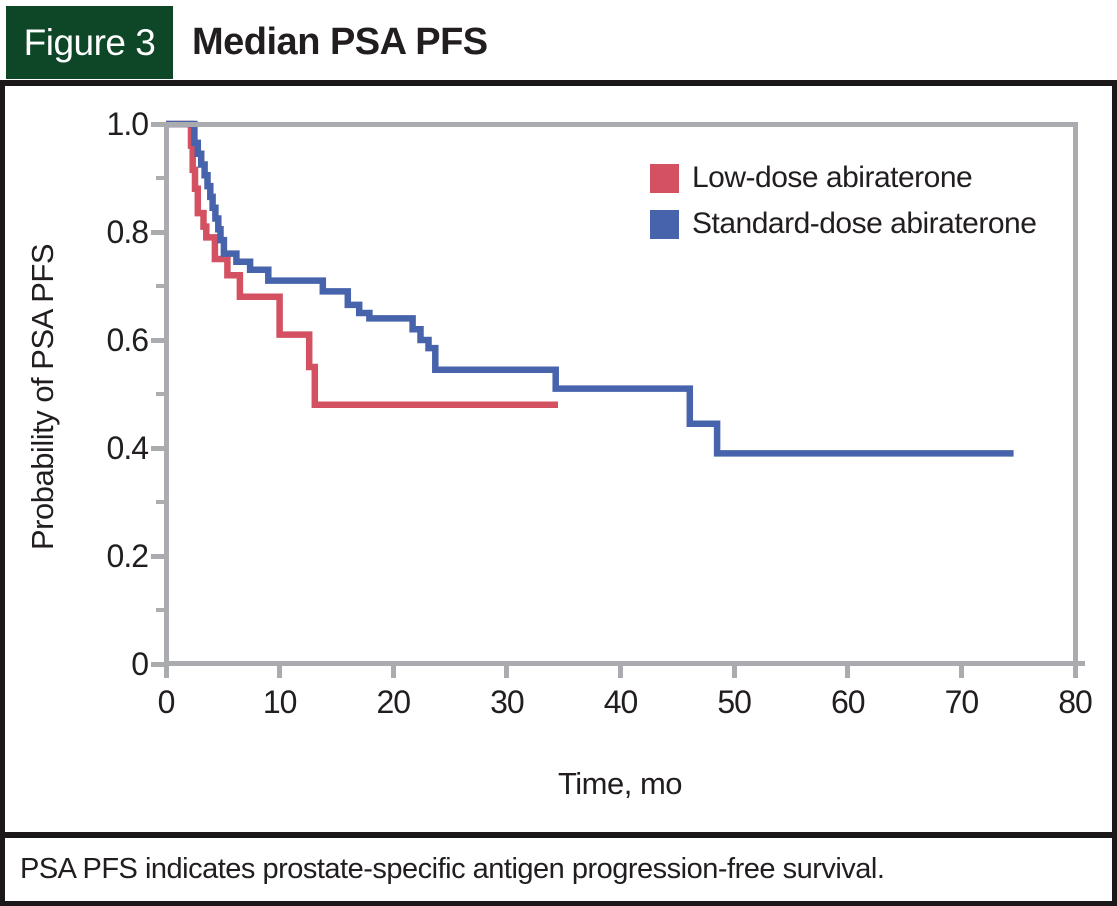  What do you see at coordinates (558, 83) in the screenshot?
I see `header-divider-rule` at bounding box center [558, 83].